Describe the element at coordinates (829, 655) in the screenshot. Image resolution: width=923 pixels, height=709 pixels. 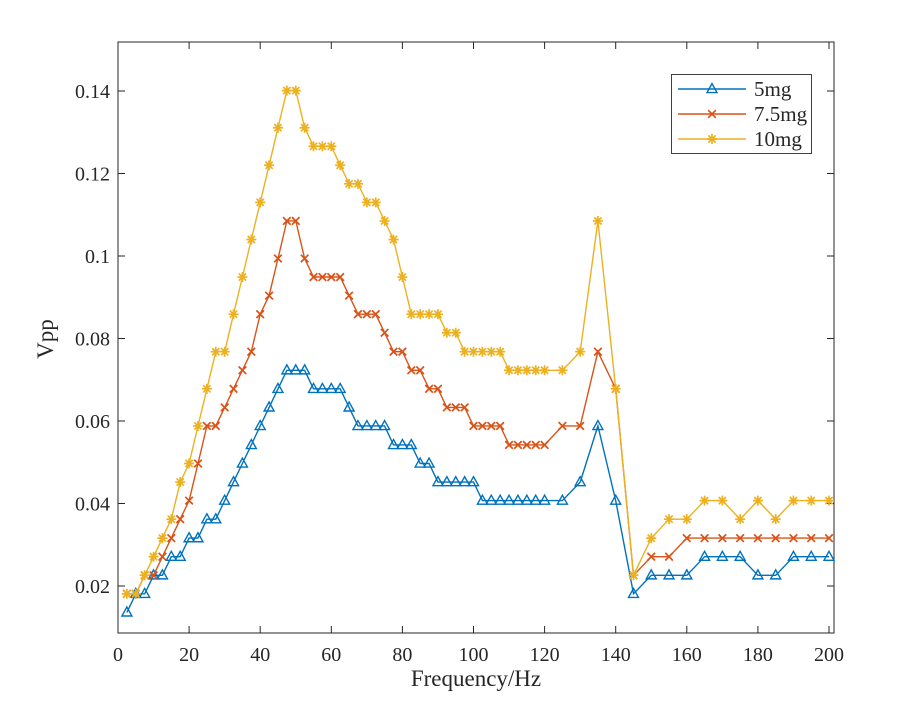
I see `x-tick-label: 200` at that location.